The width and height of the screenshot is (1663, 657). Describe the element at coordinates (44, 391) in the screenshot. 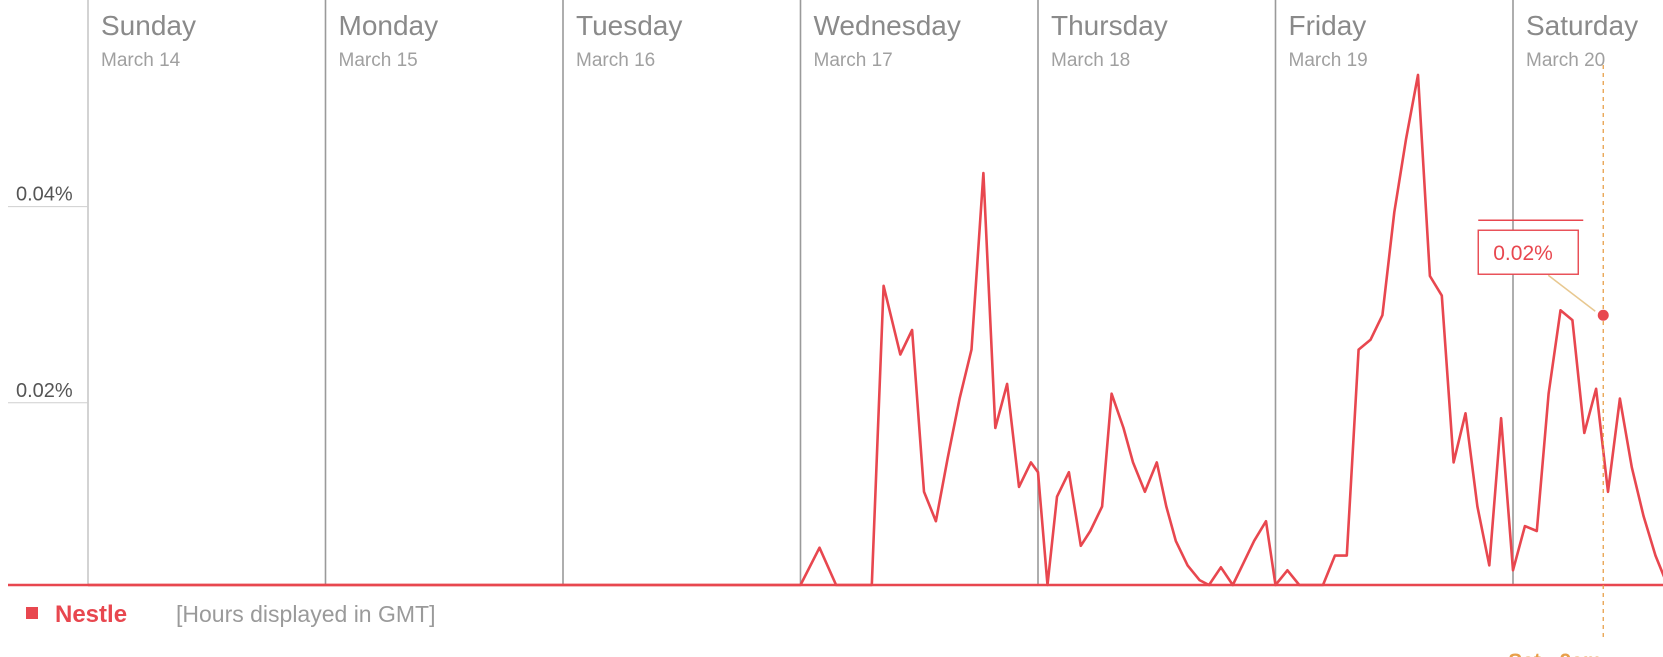

I see `y-tick-label: 0.02%` at that location.